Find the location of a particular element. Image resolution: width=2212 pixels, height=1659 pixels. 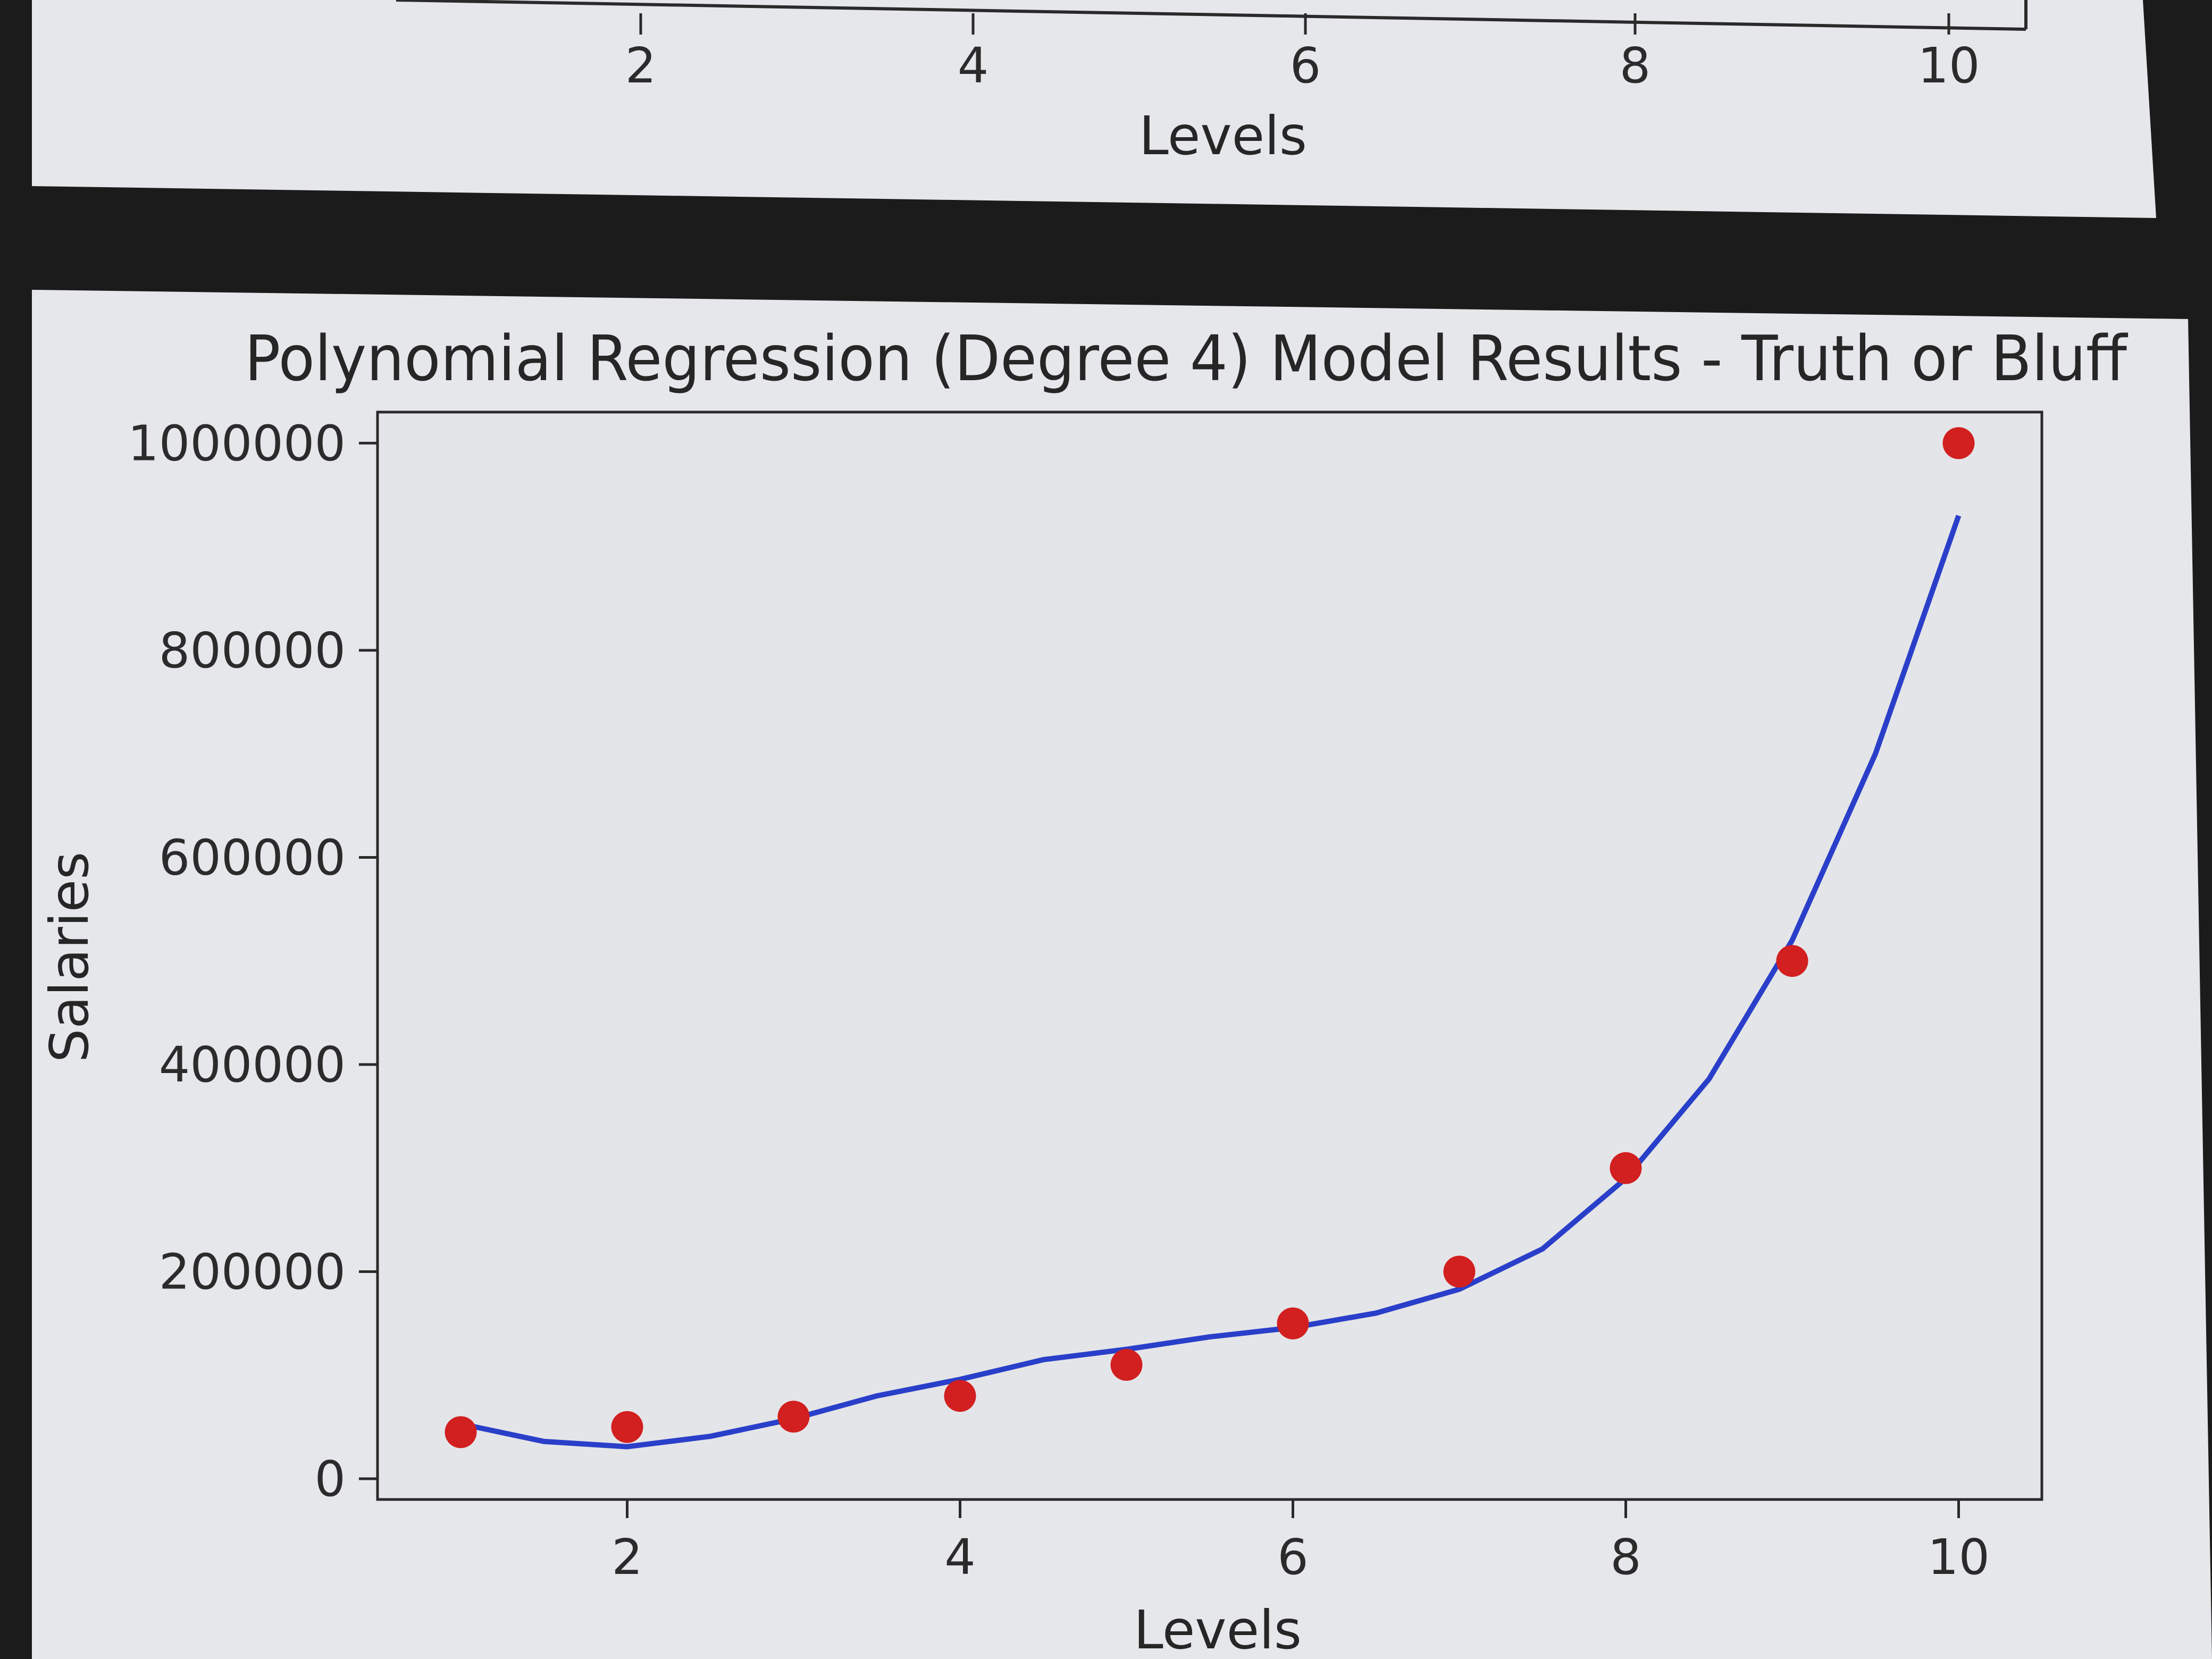

top-x-tick-label: 6 is located at coordinates (1305, 65).